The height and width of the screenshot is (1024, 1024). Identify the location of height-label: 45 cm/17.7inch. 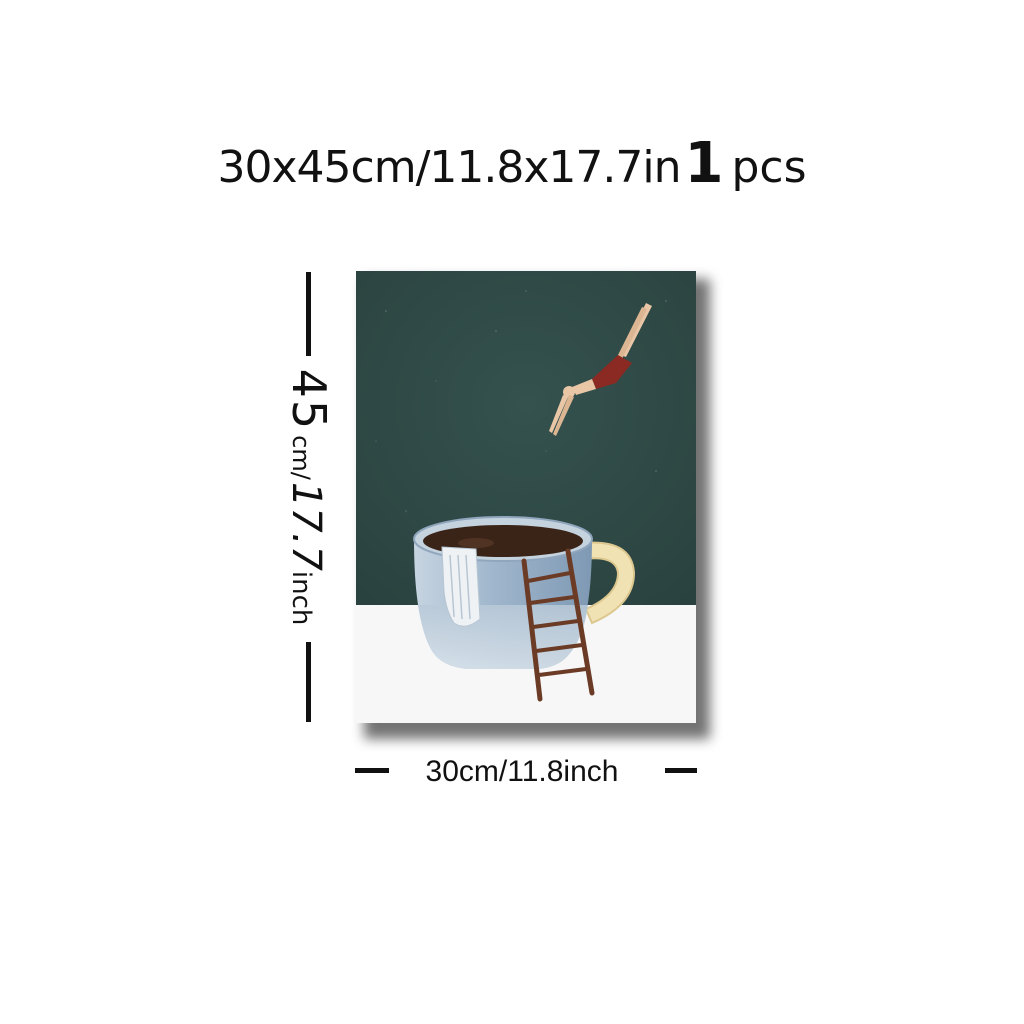
(309, 497).